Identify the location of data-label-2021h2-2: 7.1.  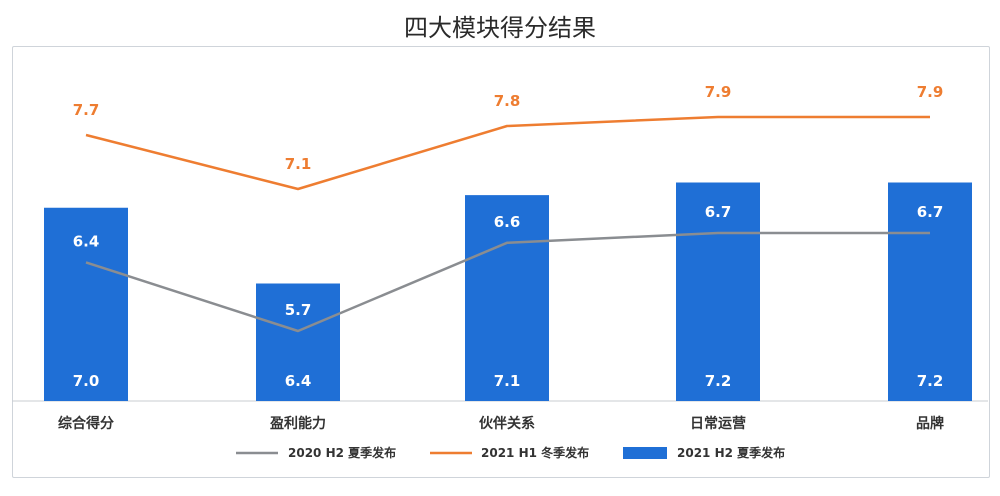
(507, 381).